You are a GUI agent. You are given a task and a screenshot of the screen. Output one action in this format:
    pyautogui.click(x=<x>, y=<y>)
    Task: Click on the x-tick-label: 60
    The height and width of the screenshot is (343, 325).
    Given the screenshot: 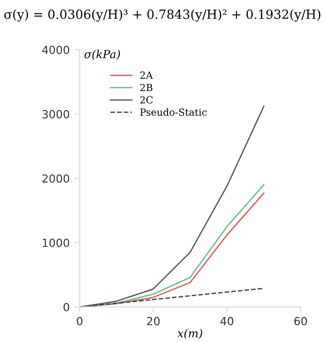 What is the action you would take?
    pyautogui.click(x=300, y=321)
    